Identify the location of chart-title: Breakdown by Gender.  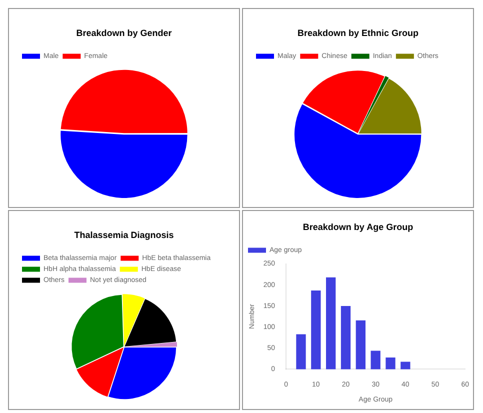
(124, 33).